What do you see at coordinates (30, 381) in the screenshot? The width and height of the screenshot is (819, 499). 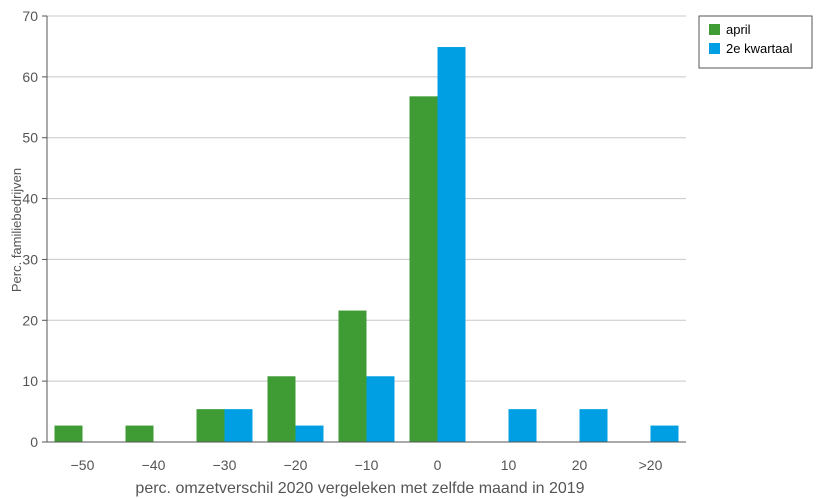 I see `y-tick-label: 10` at bounding box center [30, 381].